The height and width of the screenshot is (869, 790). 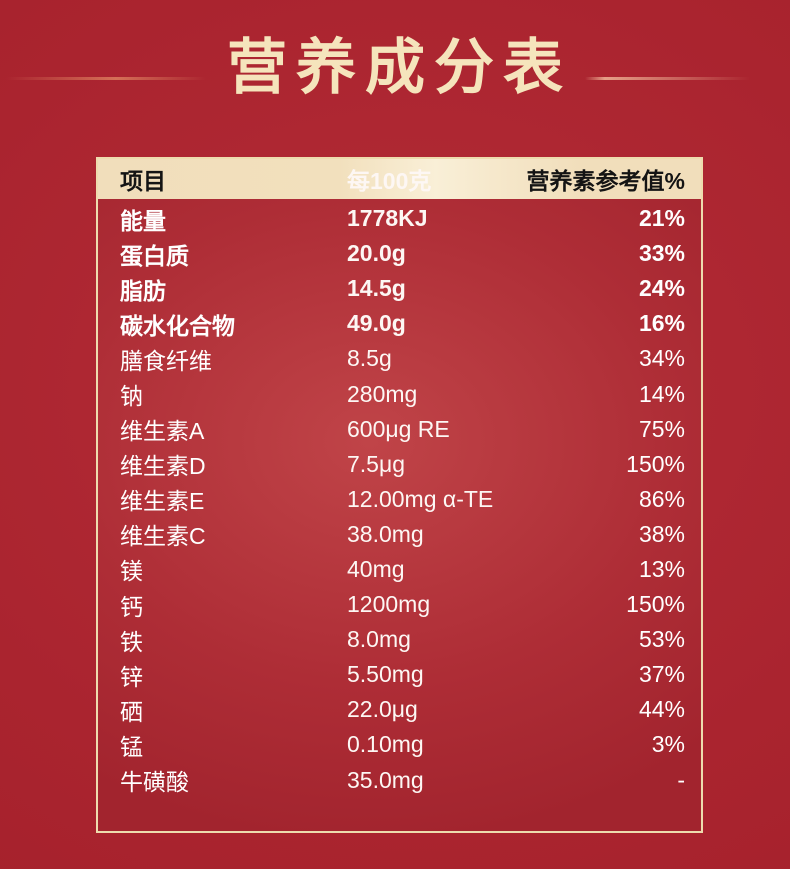 I want to click on nutrient-name: 膳食纤维, so click(x=166, y=360).